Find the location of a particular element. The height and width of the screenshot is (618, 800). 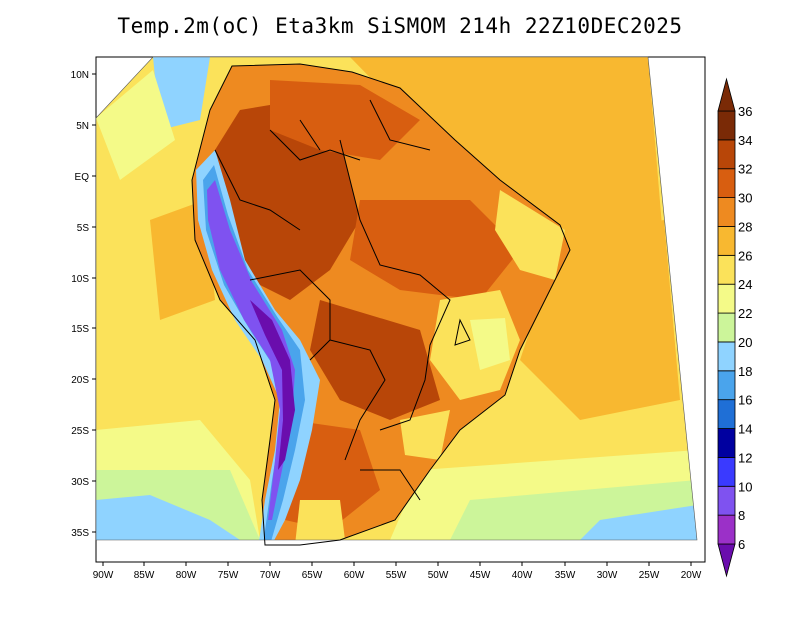

lat-label: 10N is located at coordinates (80, 75).